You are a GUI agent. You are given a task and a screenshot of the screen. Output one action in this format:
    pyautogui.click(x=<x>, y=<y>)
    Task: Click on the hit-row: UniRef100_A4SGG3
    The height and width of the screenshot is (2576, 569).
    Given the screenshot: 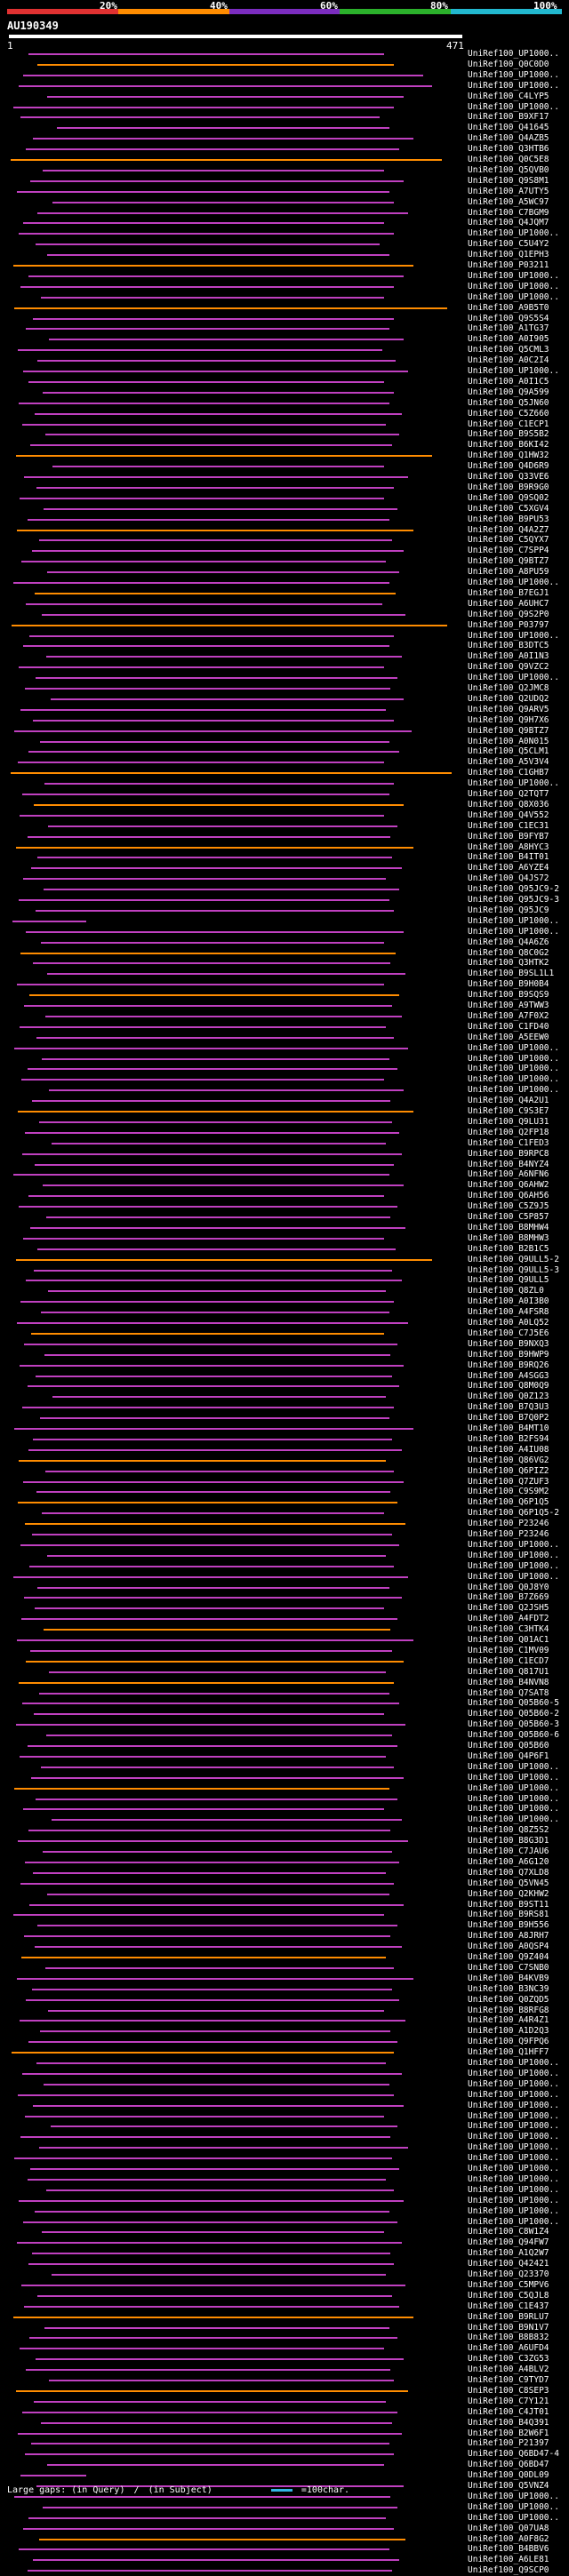 What is the action you would take?
    pyautogui.click(x=284, y=1376)
    